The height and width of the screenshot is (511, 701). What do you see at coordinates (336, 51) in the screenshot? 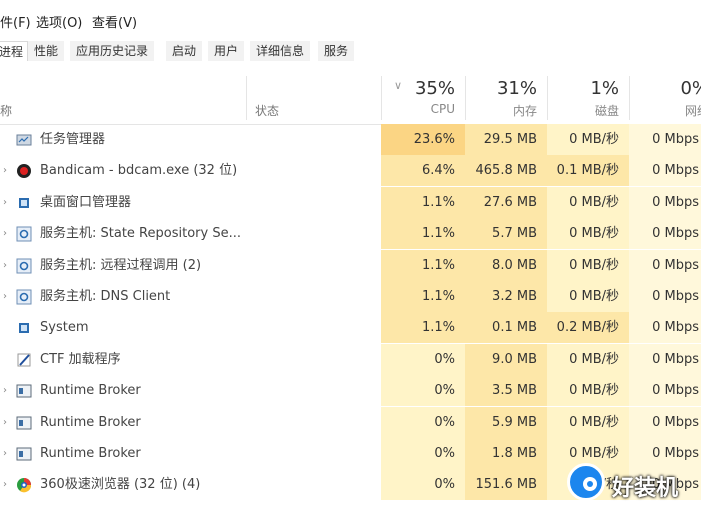
I see `tab-services: 服务` at bounding box center [336, 51].